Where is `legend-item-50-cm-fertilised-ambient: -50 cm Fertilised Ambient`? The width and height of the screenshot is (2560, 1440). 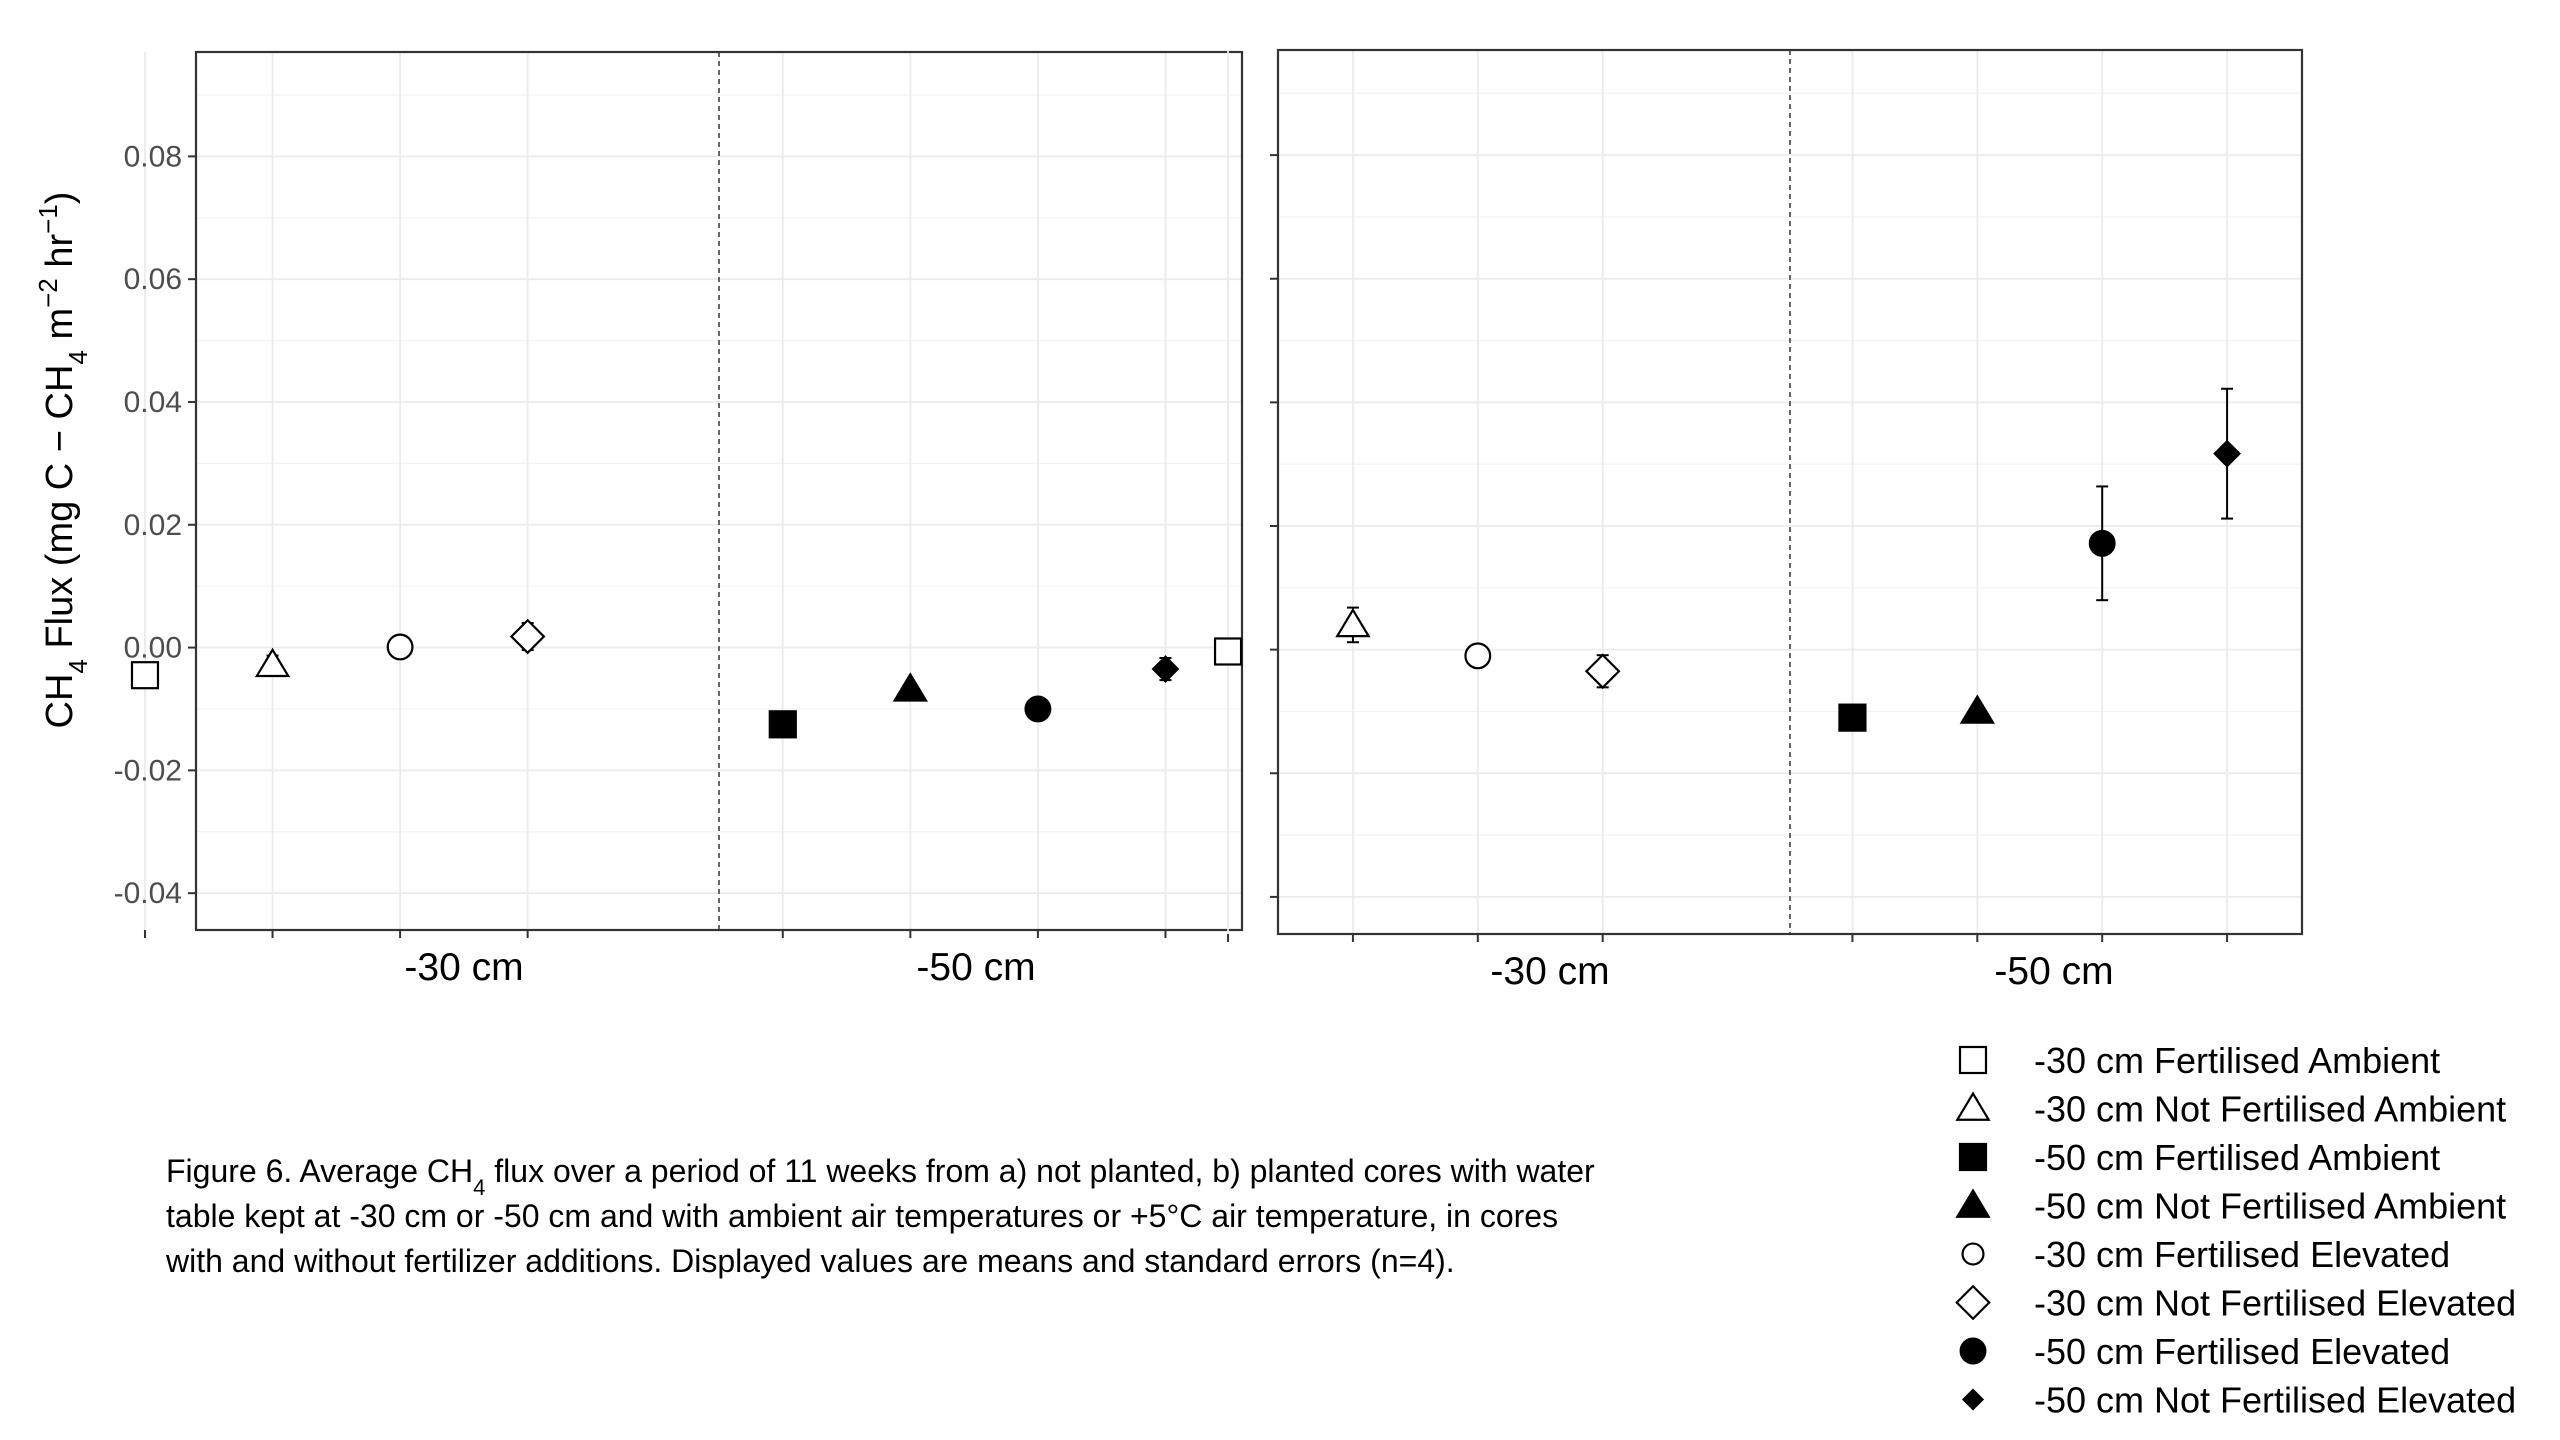 legend-item-50-cm-fertilised-ambient: -50 cm Fertilised Ambient is located at coordinates (2199, 1157).